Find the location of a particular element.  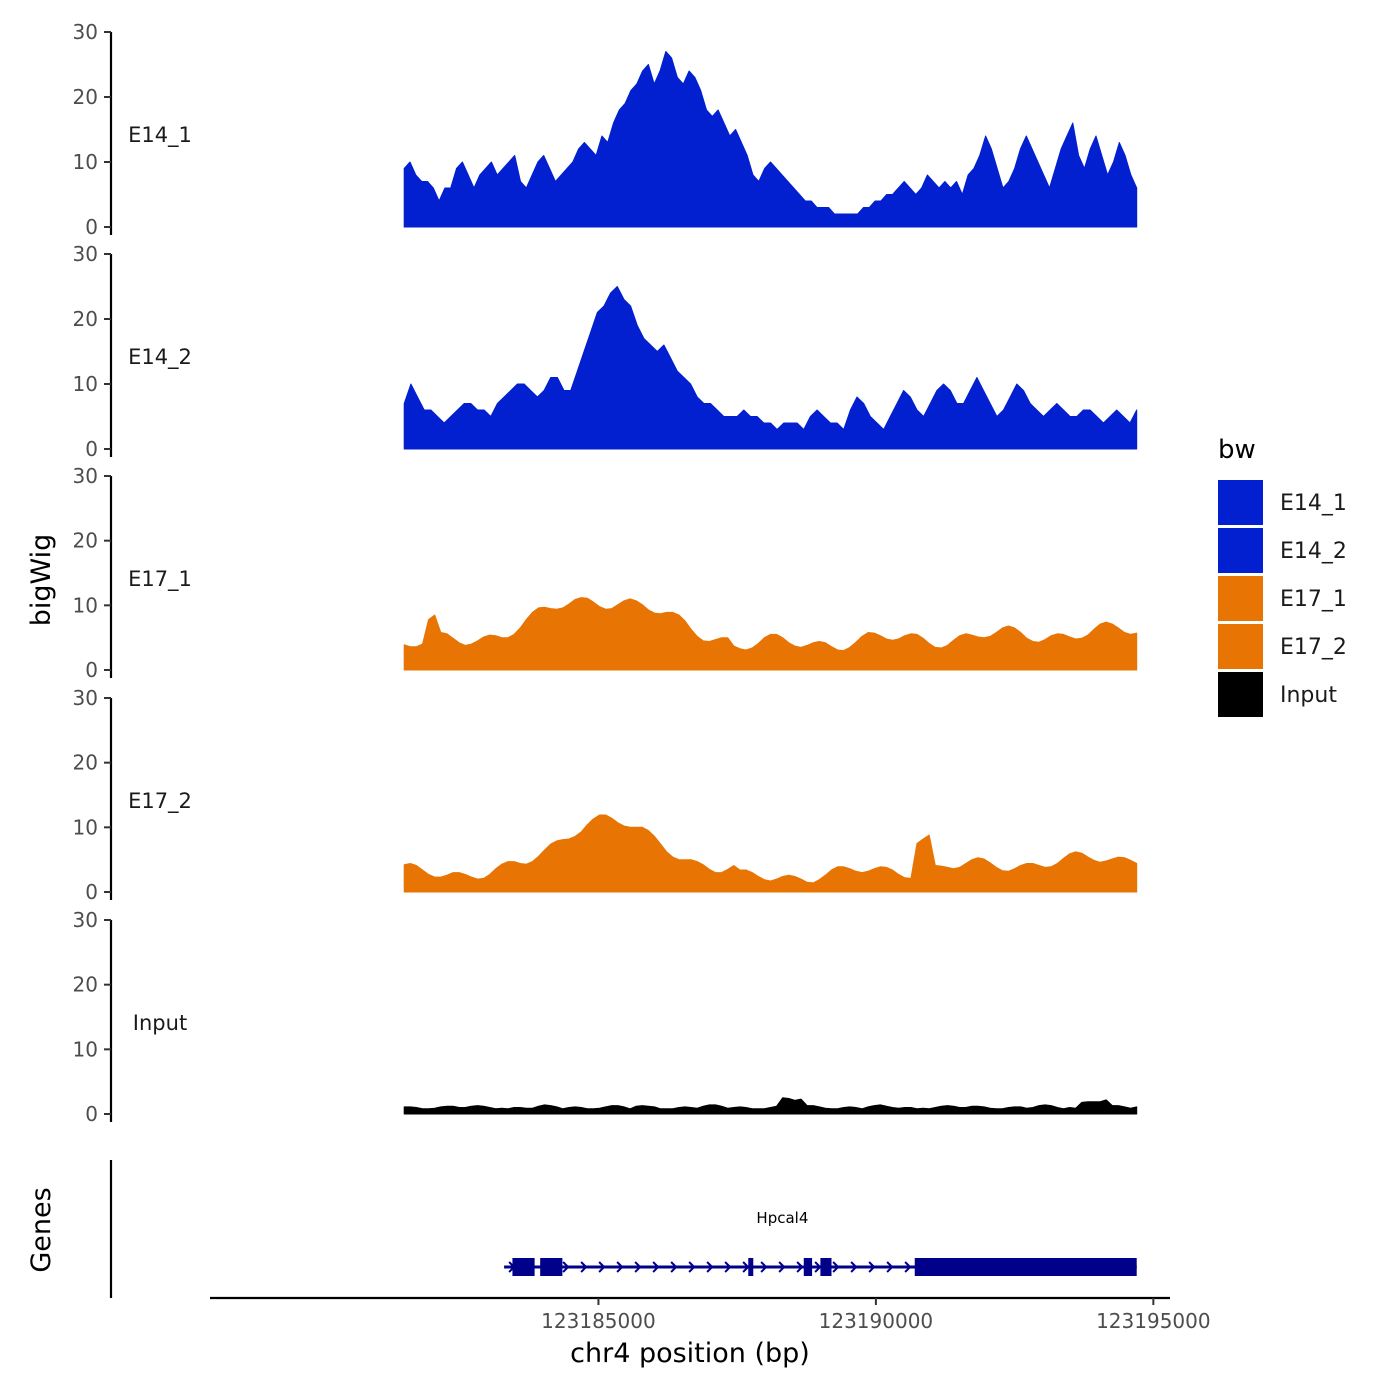

legend-swatch-Input is located at coordinates (1240, 694).